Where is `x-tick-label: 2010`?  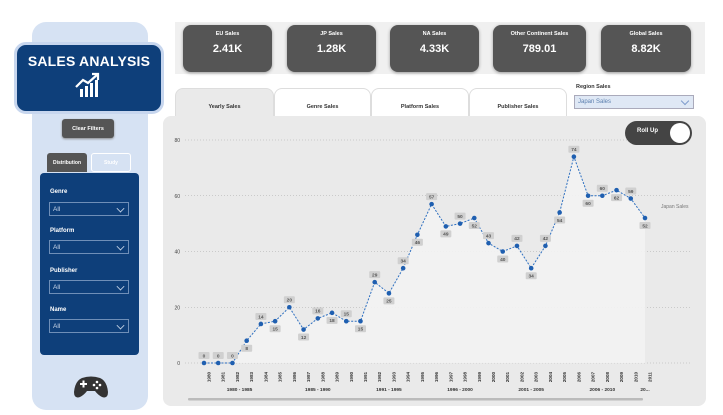 x-tick-label: 2010 is located at coordinates (635, 376).